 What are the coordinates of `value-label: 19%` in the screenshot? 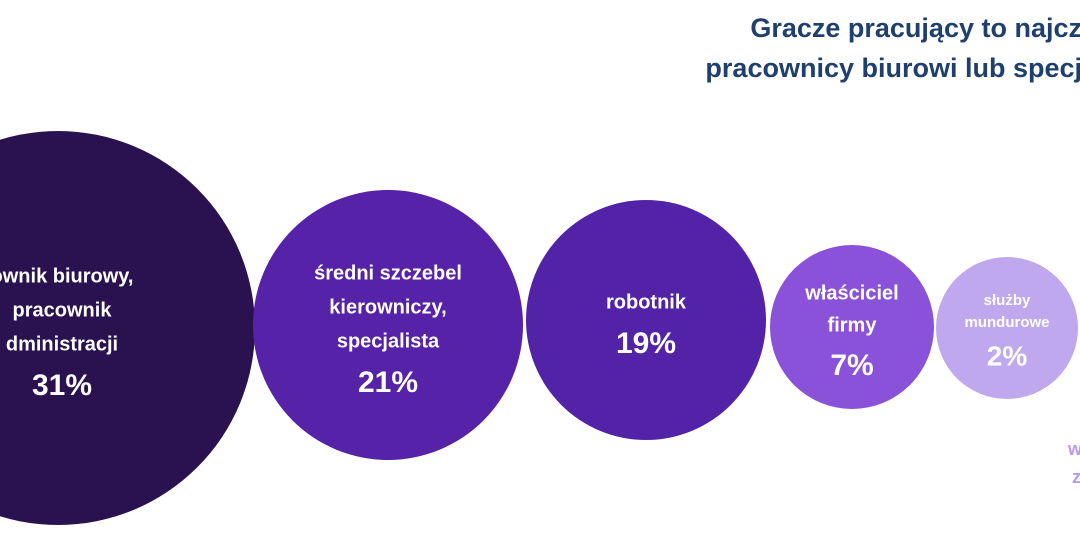 It's located at (646, 343).